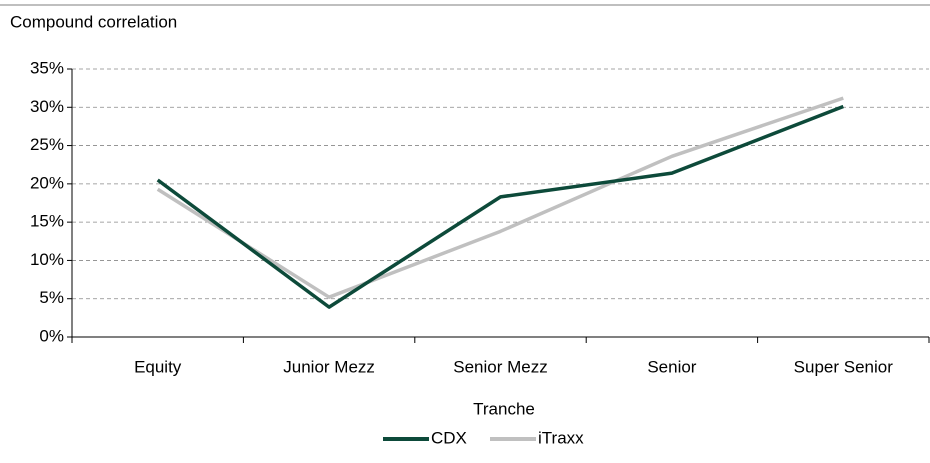  What do you see at coordinates (47, 182) in the screenshot?
I see `y-tick-label: 20%` at bounding box center [47, 182].